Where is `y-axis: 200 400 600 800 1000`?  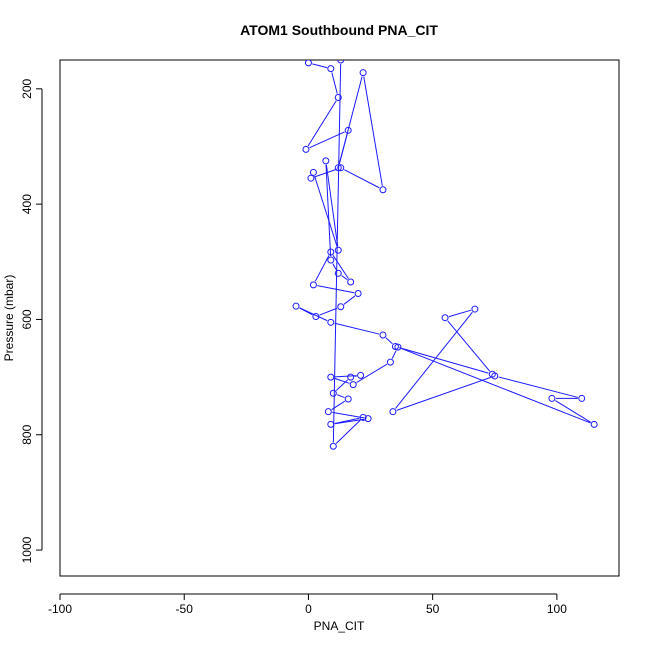
y-axis: 200 400 600 800 1000 is located at coordinates (31, 320).